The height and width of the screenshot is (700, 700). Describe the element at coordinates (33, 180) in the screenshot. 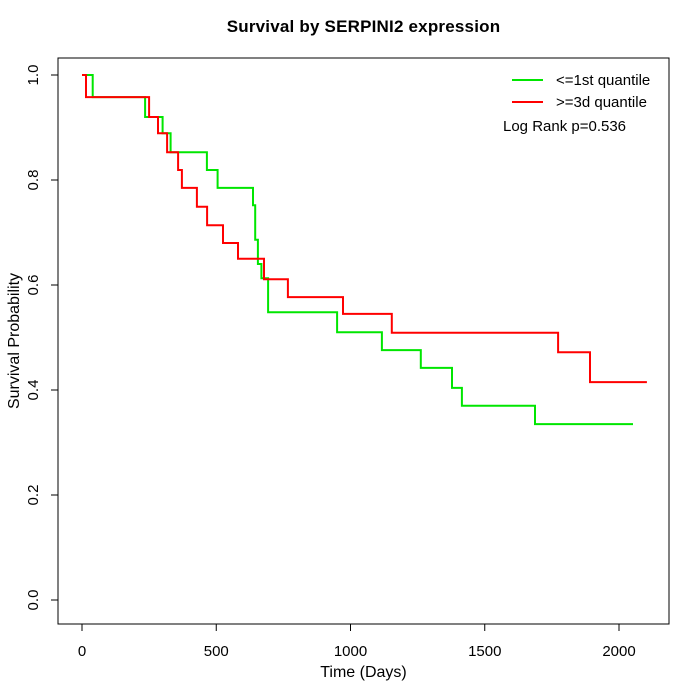

I see `y-tick-label: 0.8` at that location.